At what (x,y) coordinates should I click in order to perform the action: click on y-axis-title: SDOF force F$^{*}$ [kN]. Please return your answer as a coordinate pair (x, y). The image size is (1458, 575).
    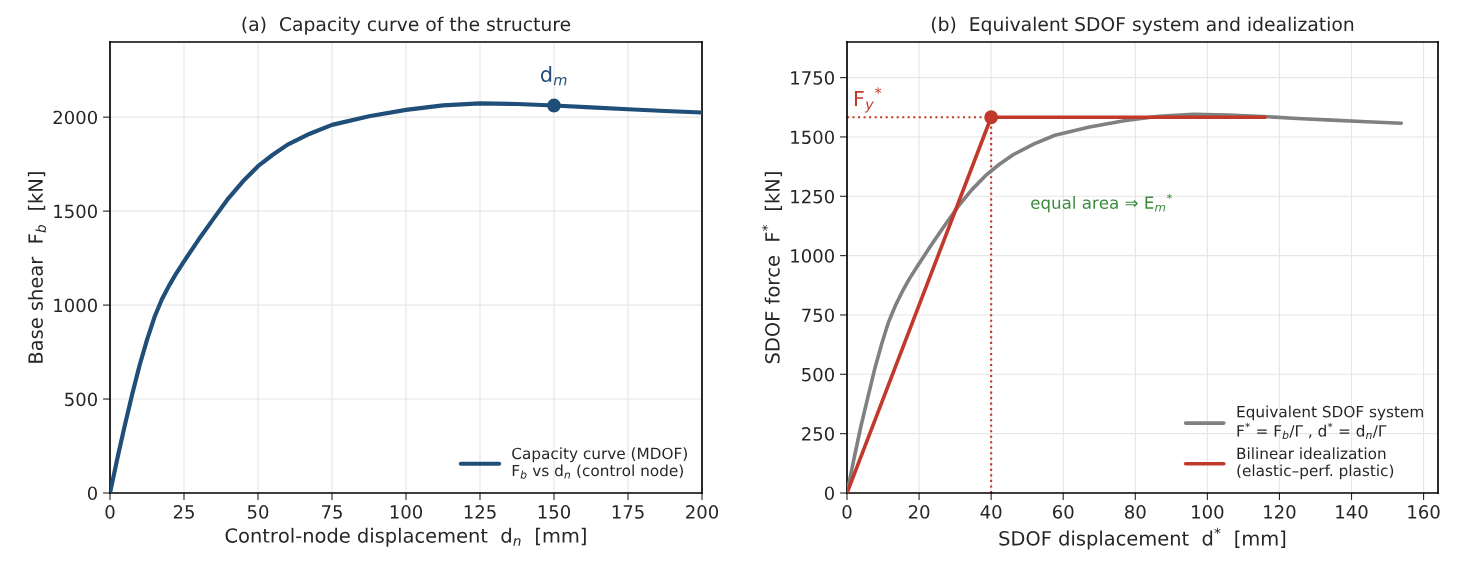
    Looking at the image, I should click on (772, 268).